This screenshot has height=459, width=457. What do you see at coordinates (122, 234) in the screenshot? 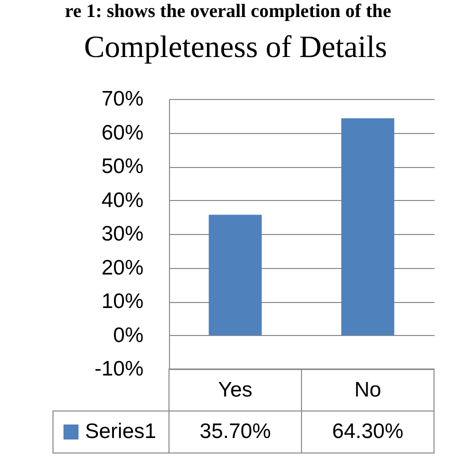
I see `y-tick-label: 30%` at bounding box center [122, 234].